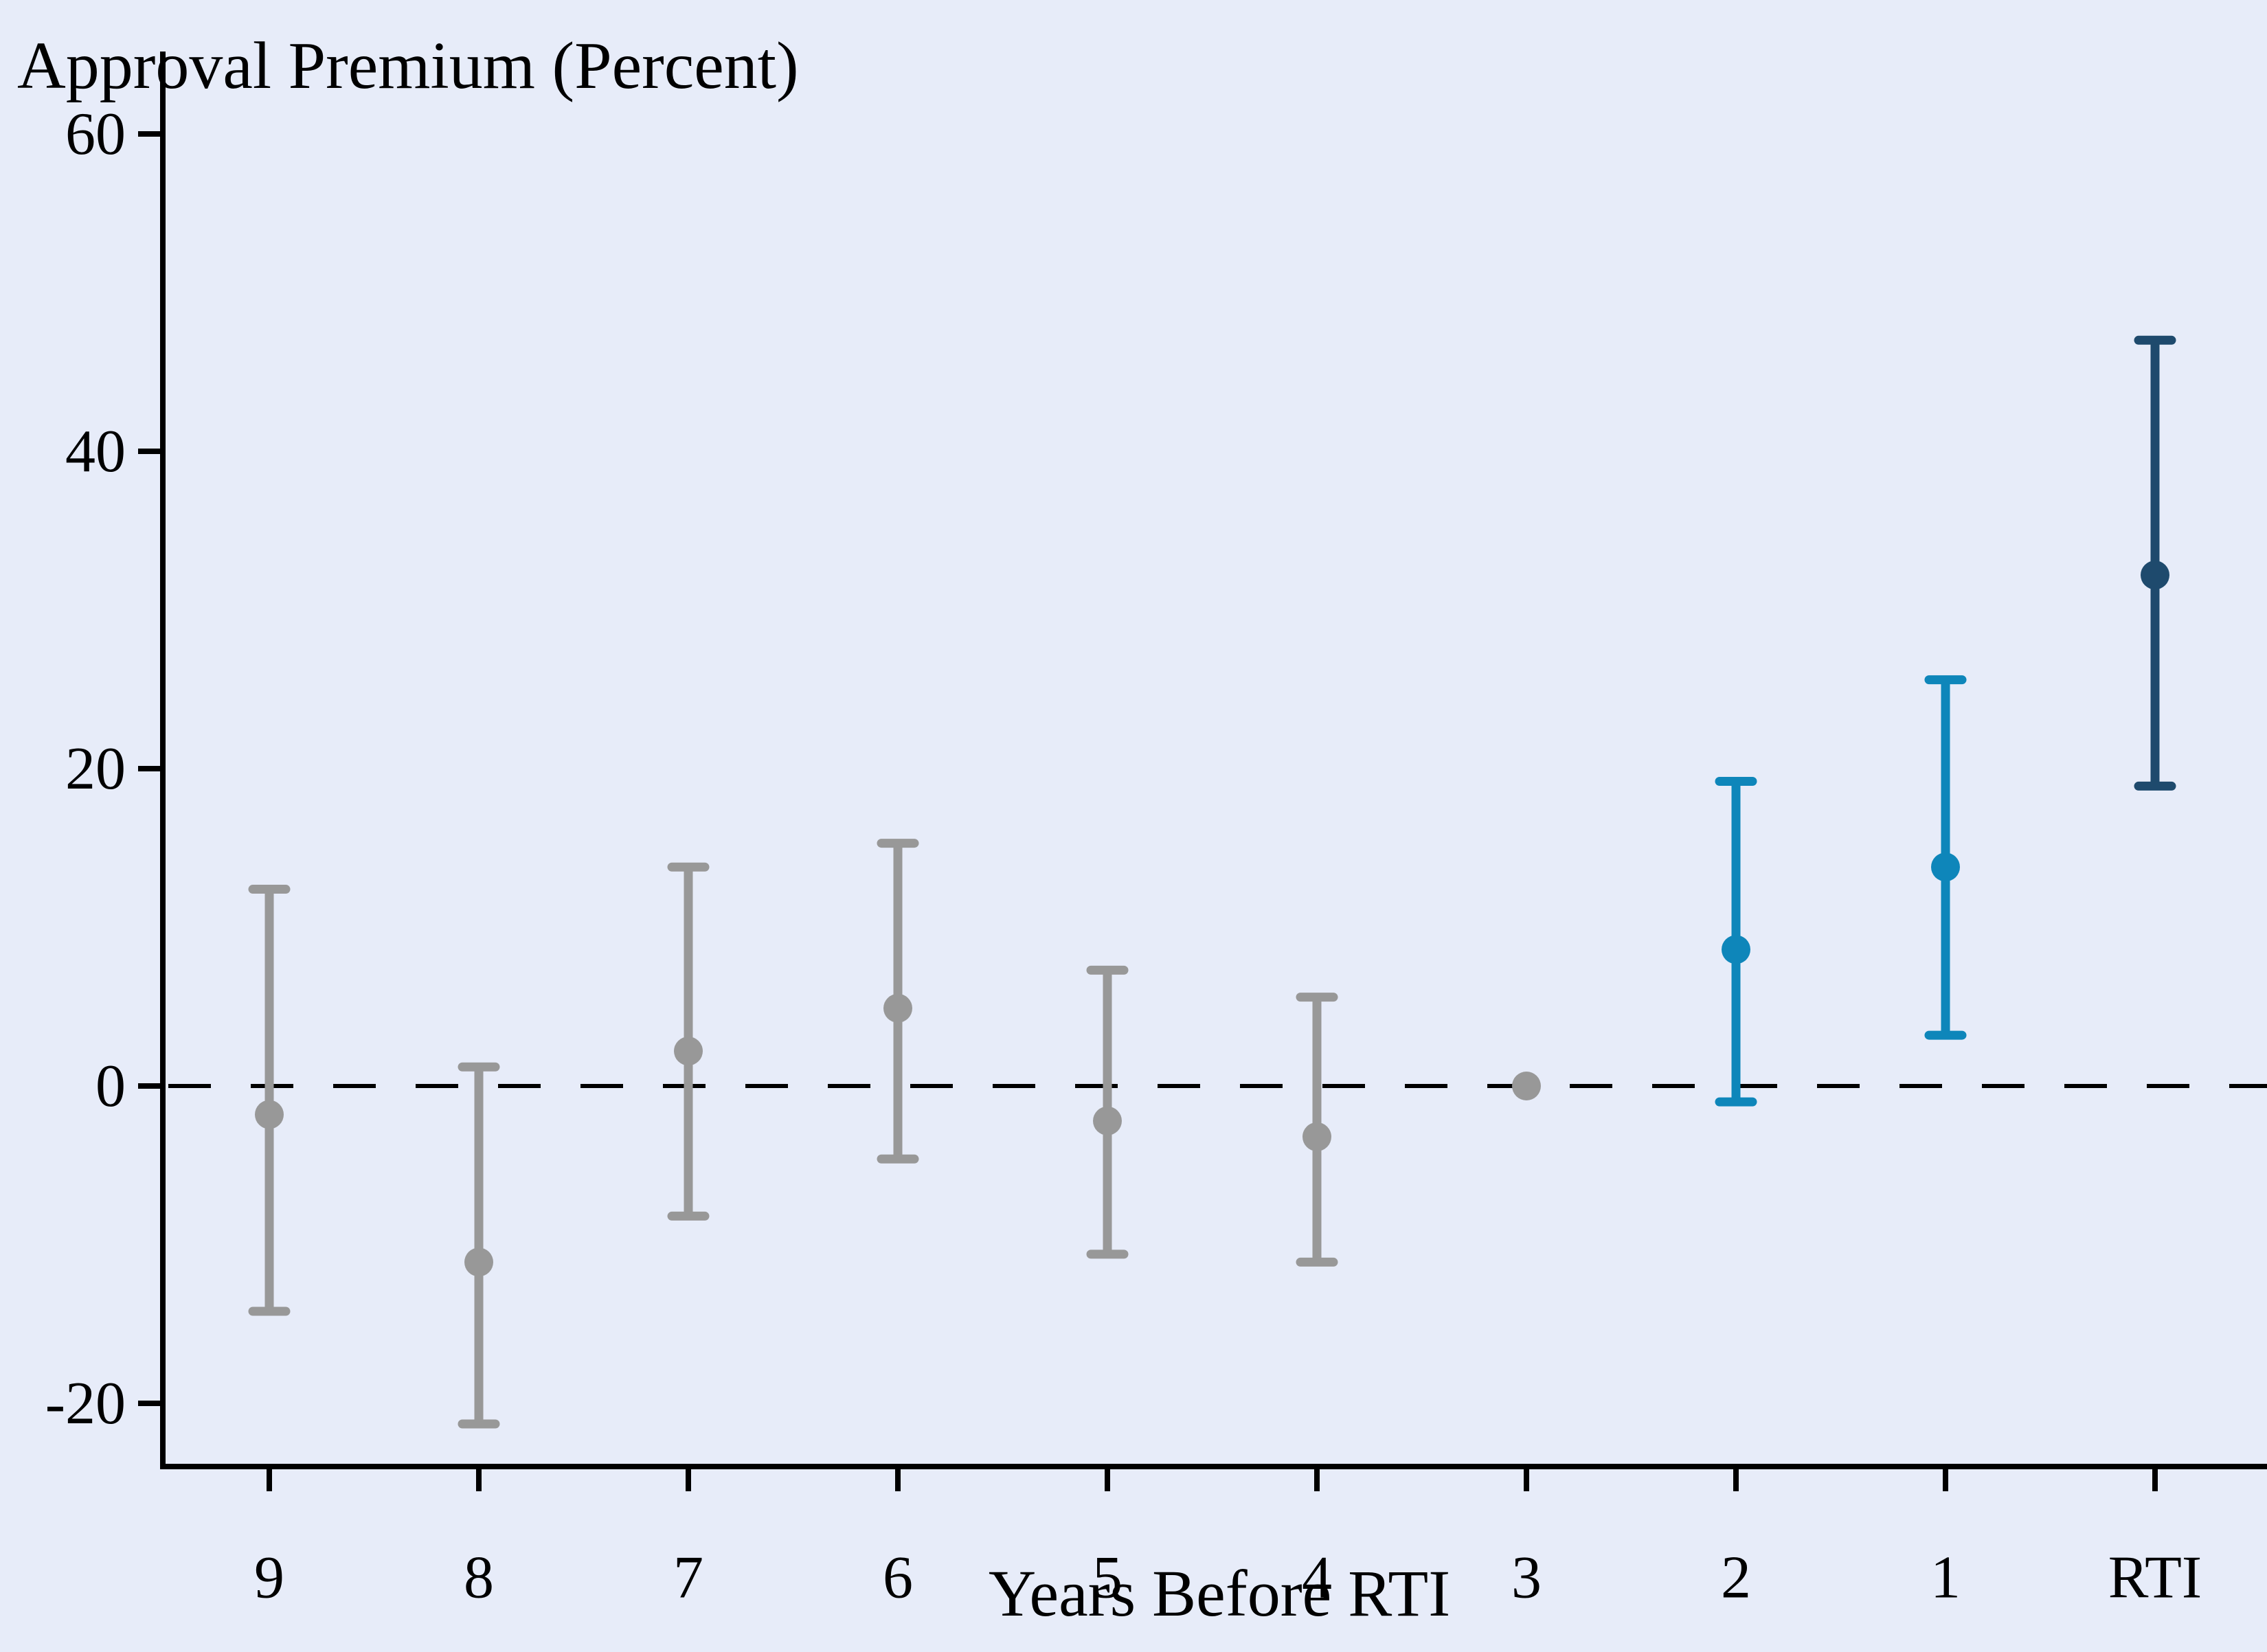 The image size is (2267, 1652). I want to click on y-tick-label-40: 40, so click(96, 451).